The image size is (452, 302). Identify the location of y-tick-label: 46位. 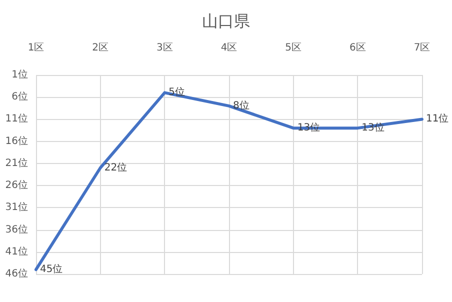
(16, 274).